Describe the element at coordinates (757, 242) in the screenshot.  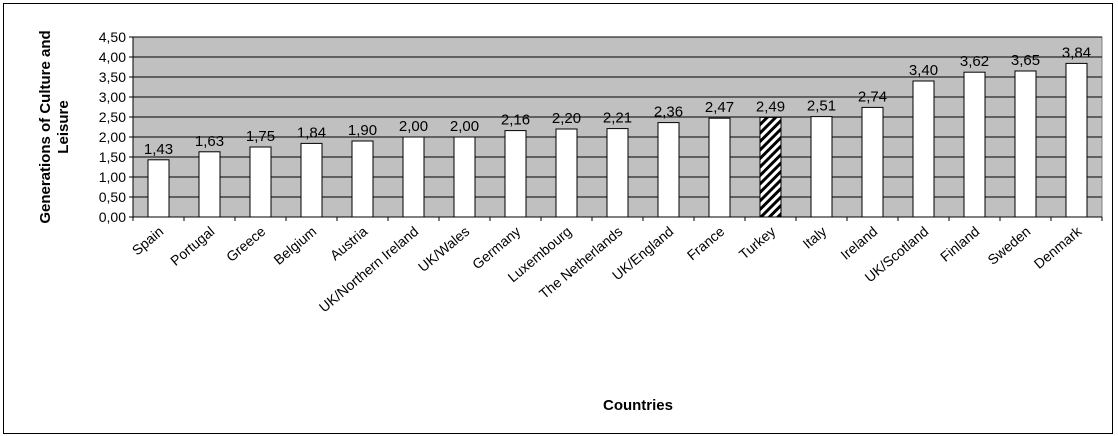
I see `category-label: Turkey` at that location.